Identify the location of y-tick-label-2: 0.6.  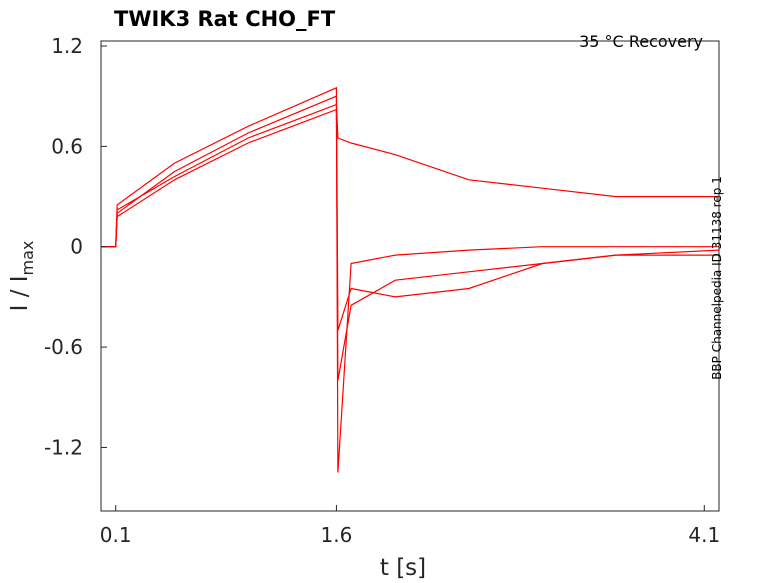
(67, 146).